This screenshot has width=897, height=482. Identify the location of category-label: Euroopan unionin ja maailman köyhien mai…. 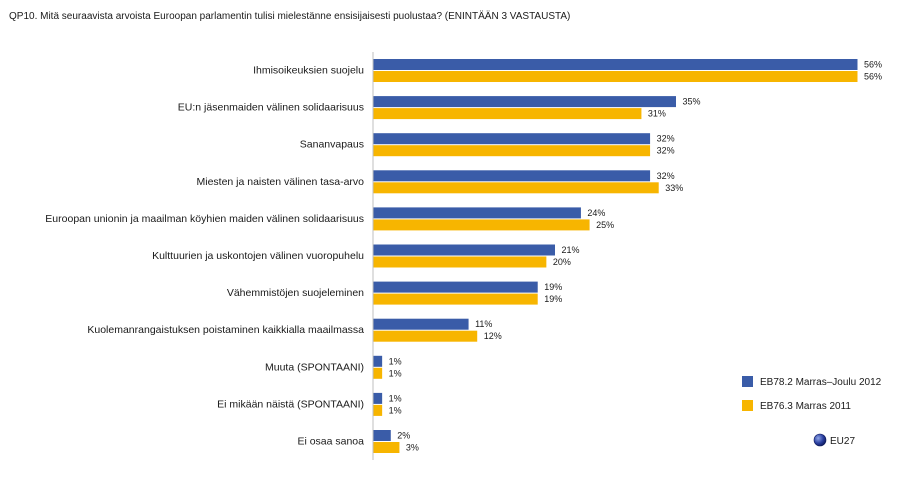
(204, 219).